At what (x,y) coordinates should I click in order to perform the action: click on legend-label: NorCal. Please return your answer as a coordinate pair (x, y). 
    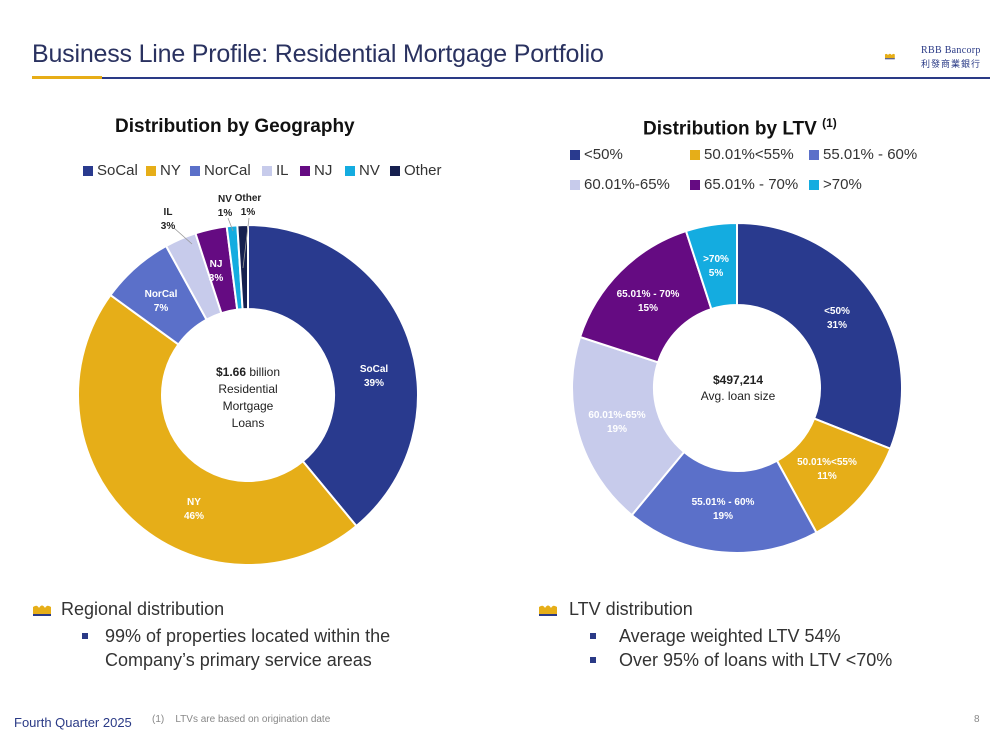
    Looking at the image, I should click on (227, 170).